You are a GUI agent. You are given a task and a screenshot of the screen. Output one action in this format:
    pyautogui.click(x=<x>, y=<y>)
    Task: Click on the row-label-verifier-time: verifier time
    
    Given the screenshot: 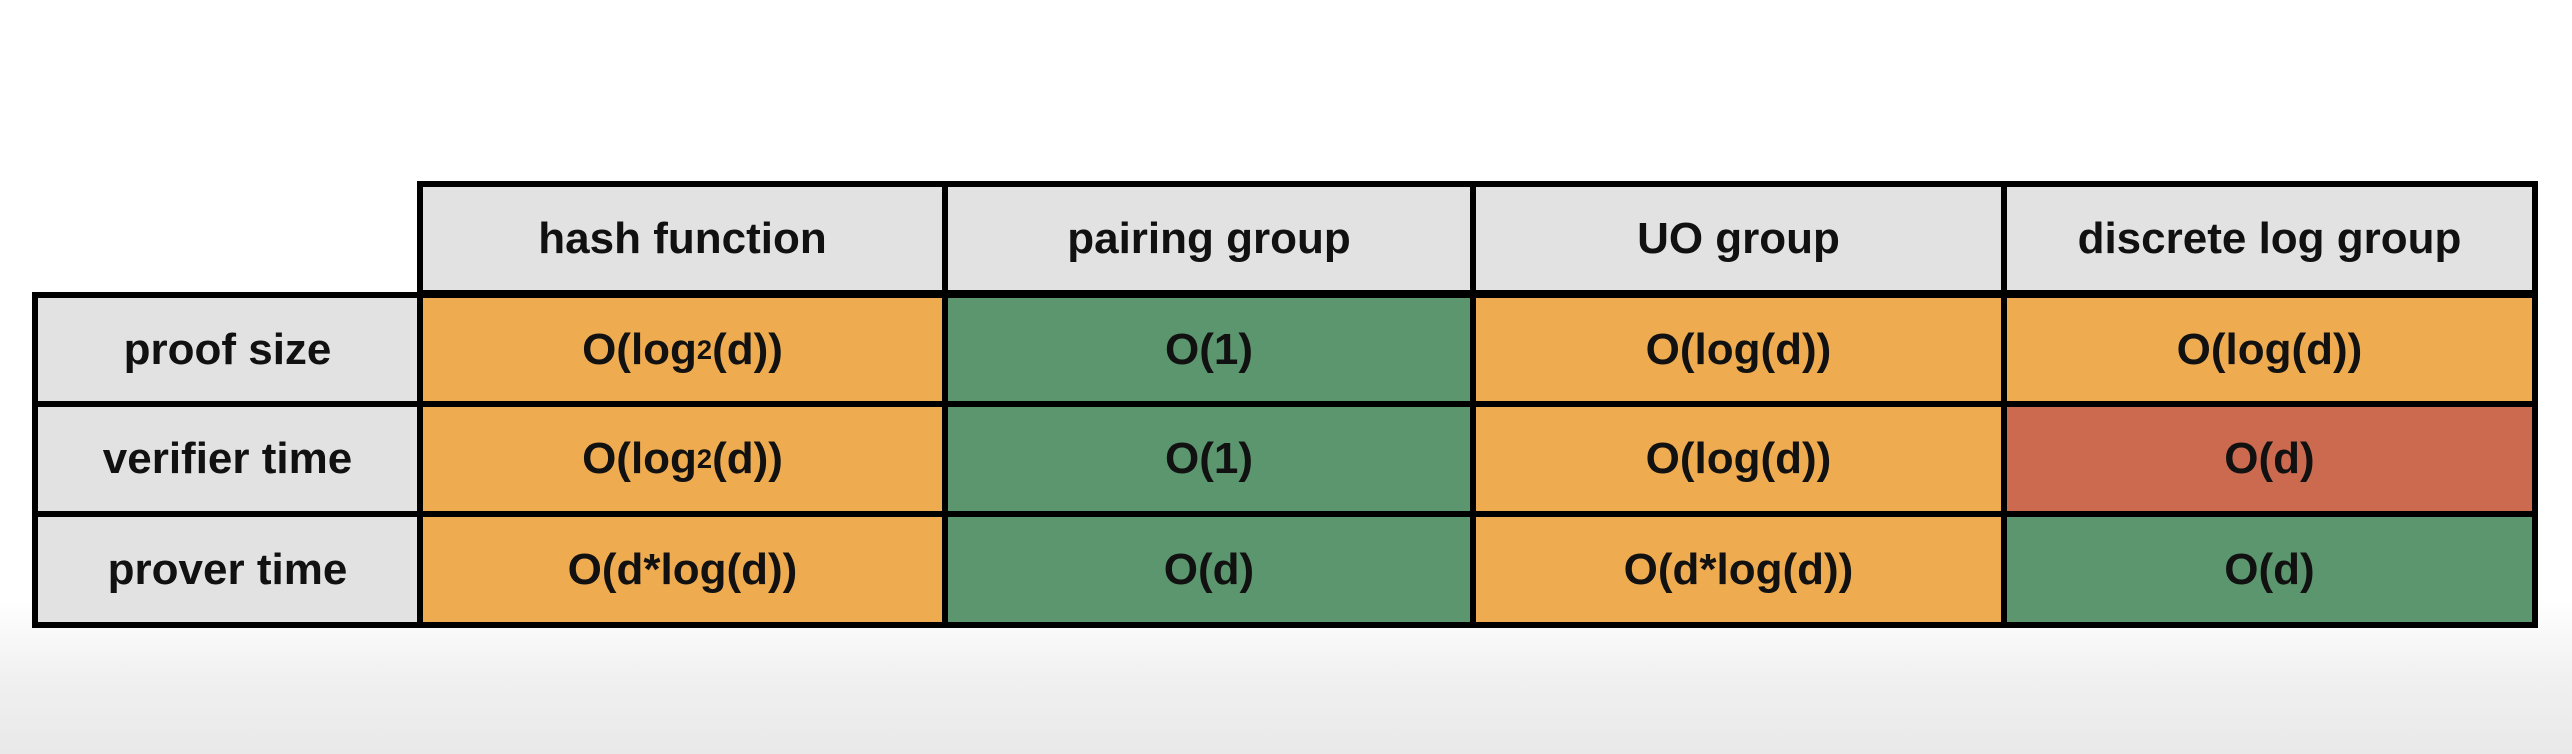 What is the action you would take?
    pyautogui.click(x=227, y=459)
    